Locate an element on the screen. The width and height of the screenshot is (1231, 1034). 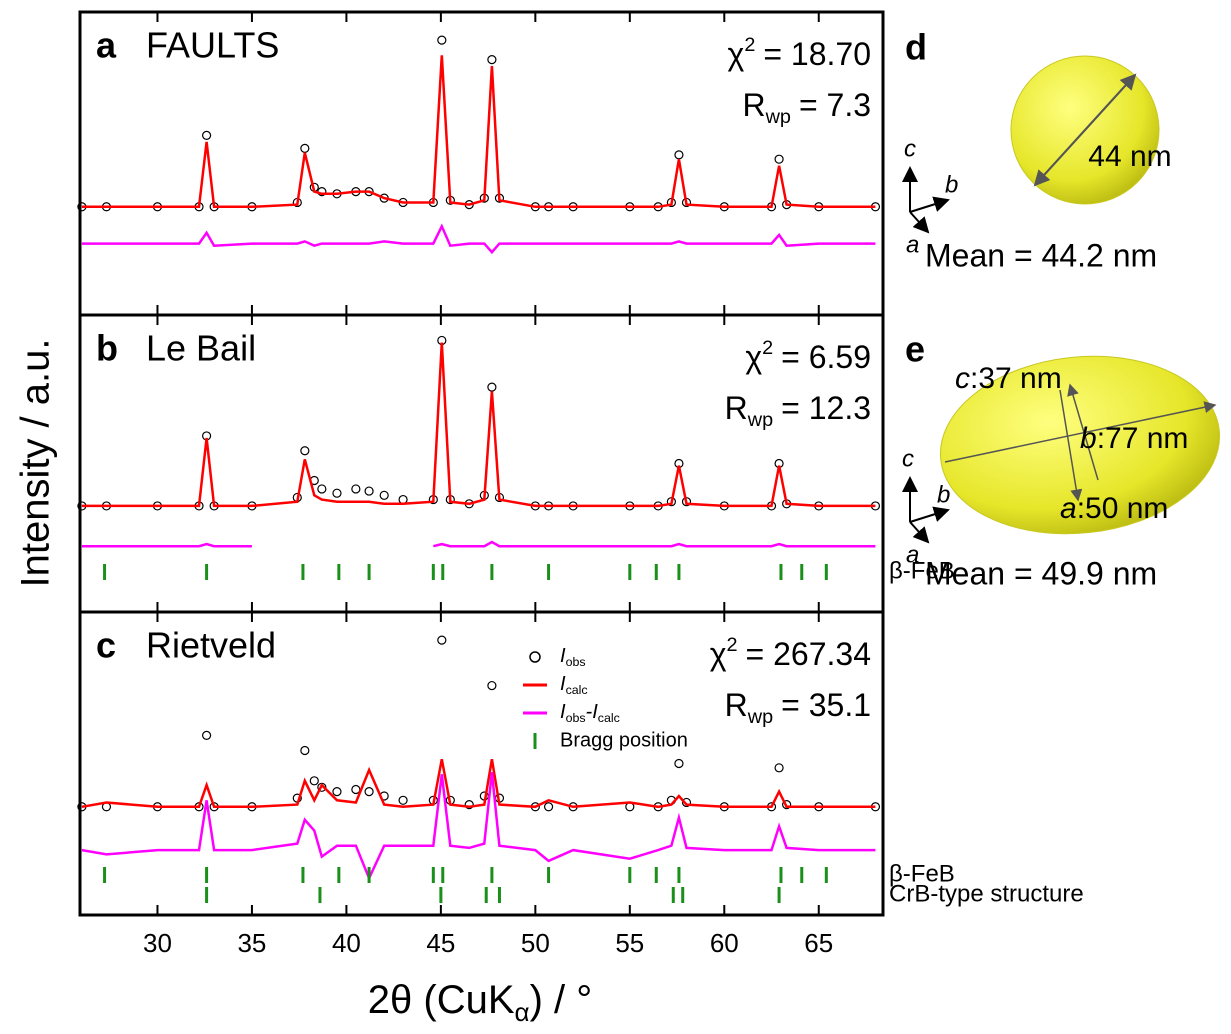
size-value: :50 nm is located at coordinates (1123, 508).